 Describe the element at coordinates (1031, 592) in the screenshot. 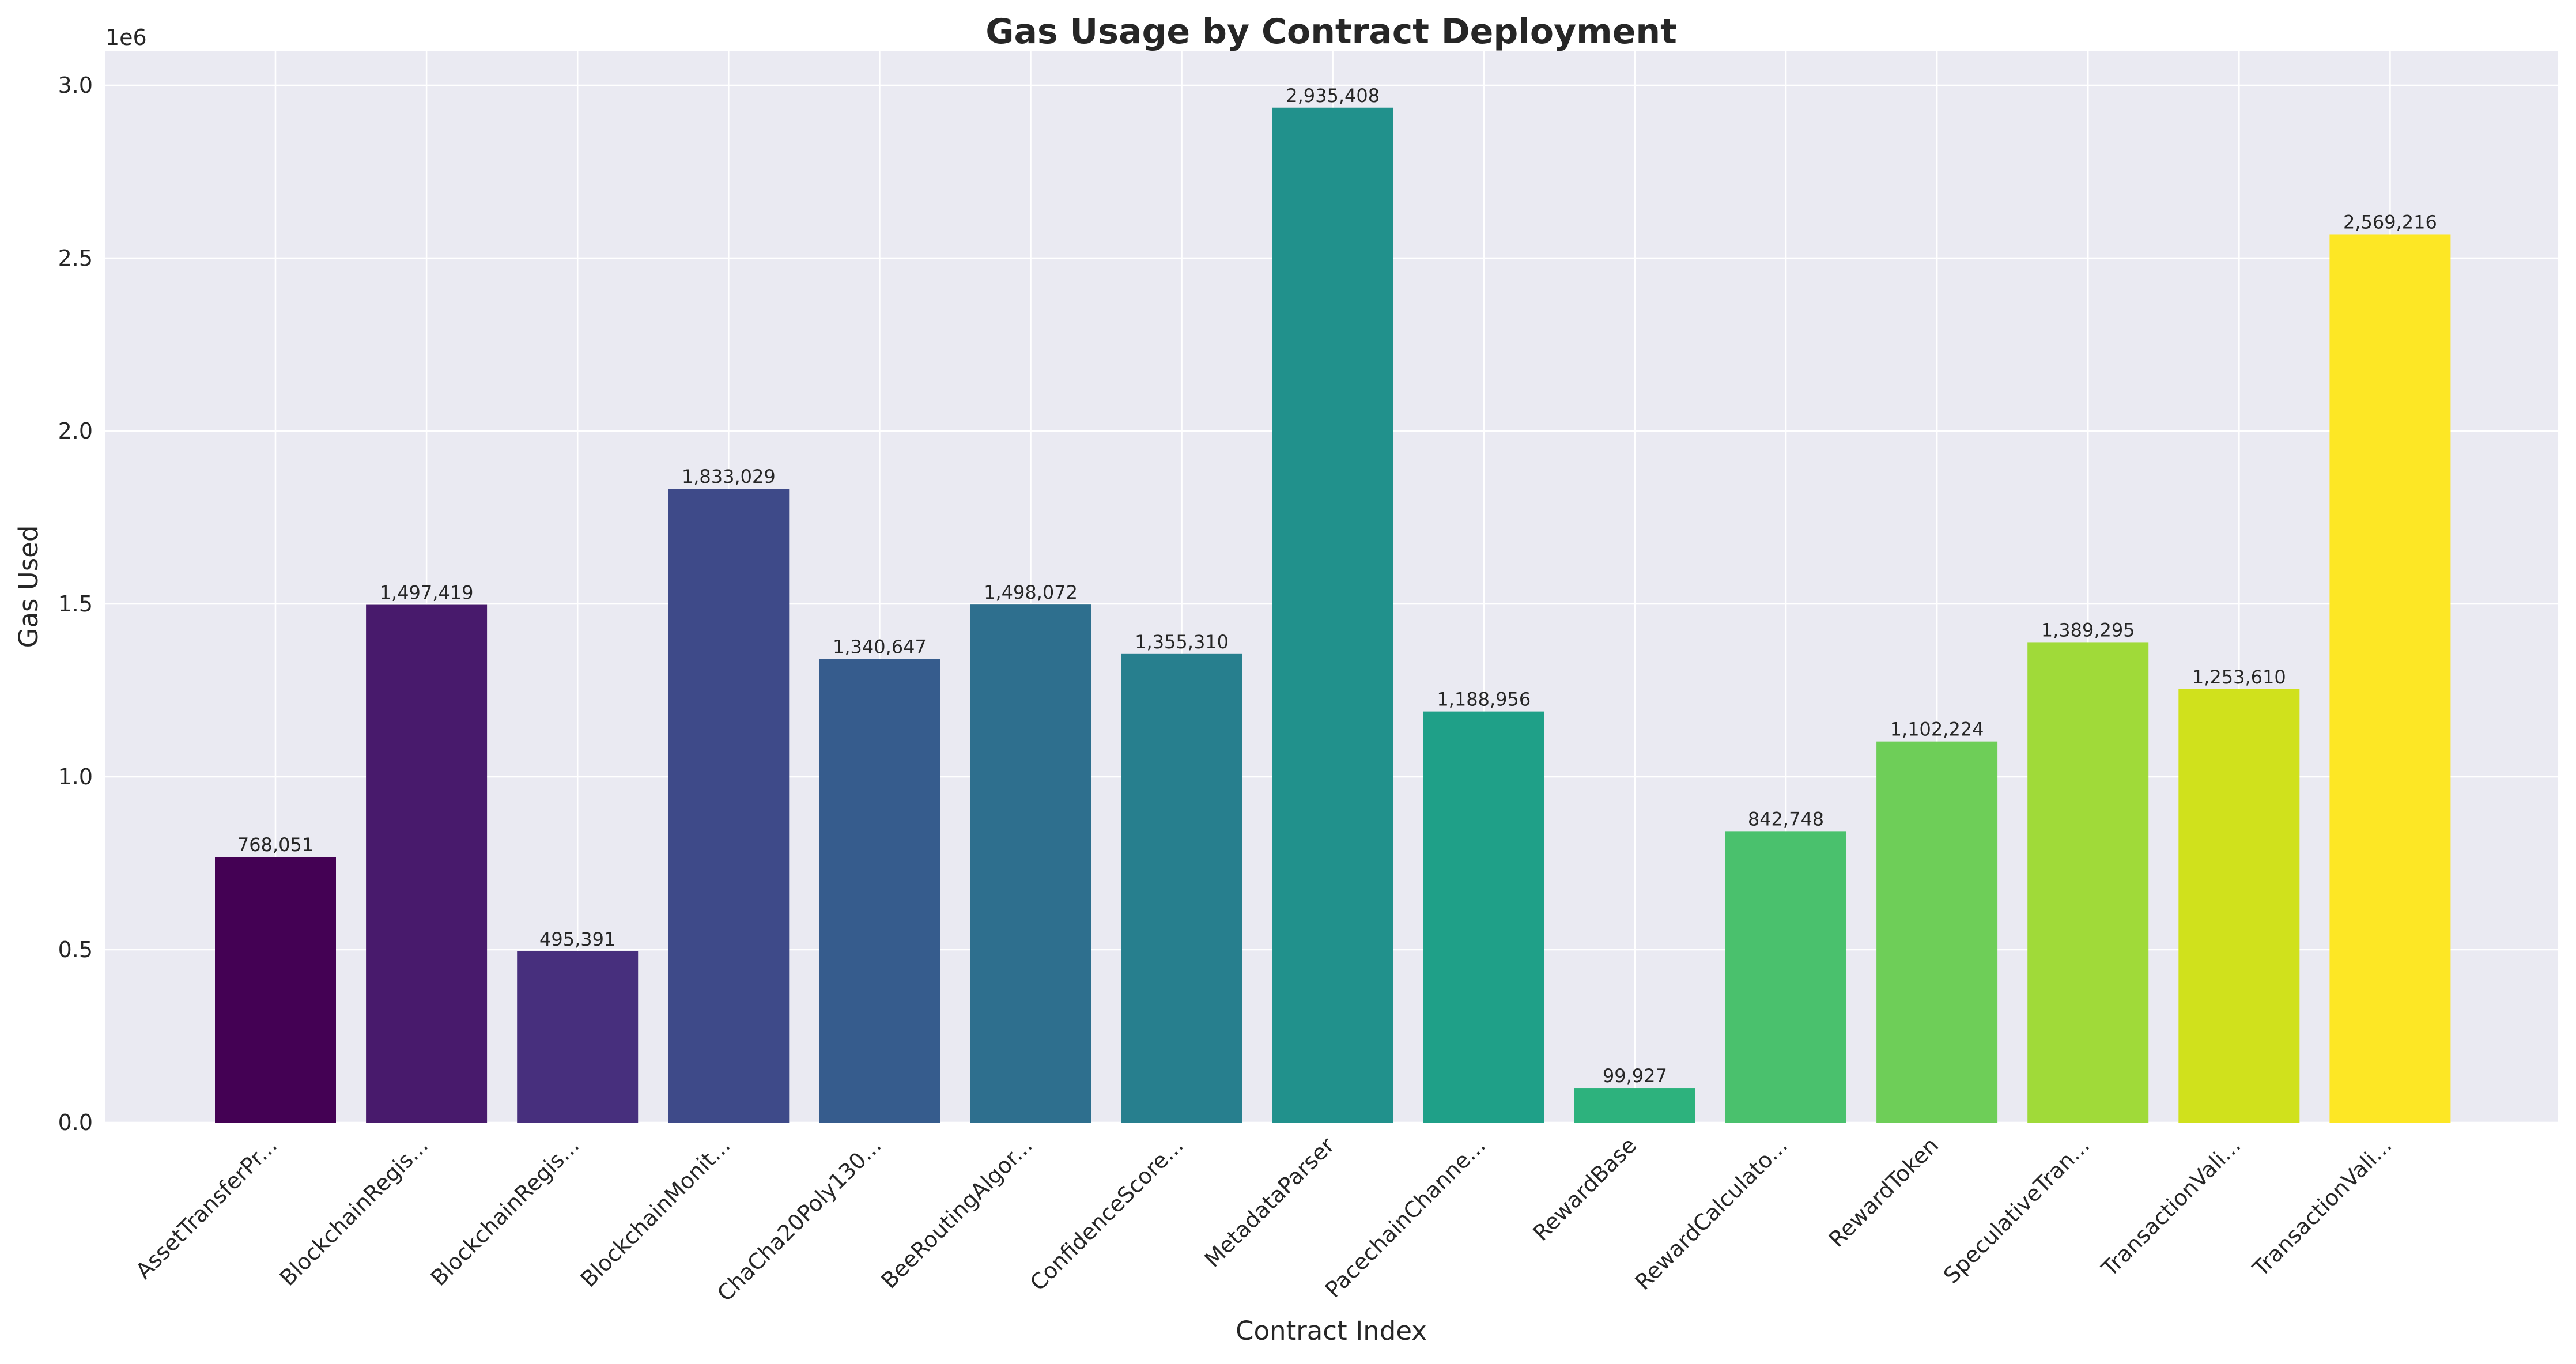

I see `data-label: 1,498,072` at that location.